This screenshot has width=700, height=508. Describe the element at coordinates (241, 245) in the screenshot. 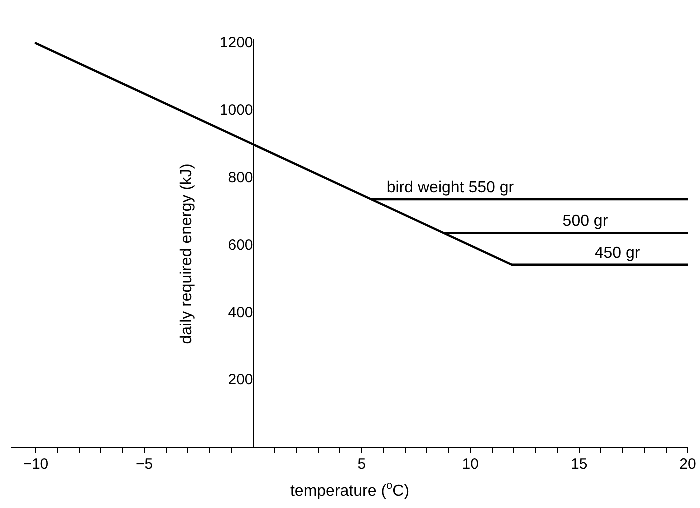

I see `y-tick-label: 600` at that location.